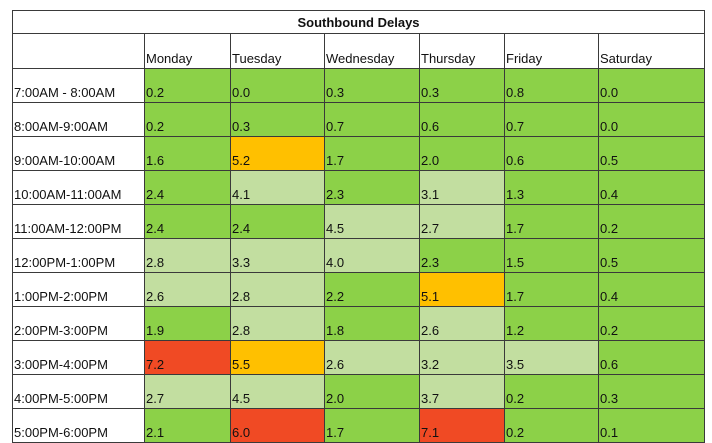  I want to click on table-row: 8:00AM-9:00AM 0.2 0.3 0.7 0.6 0.7 0.0, so click(358, 119).